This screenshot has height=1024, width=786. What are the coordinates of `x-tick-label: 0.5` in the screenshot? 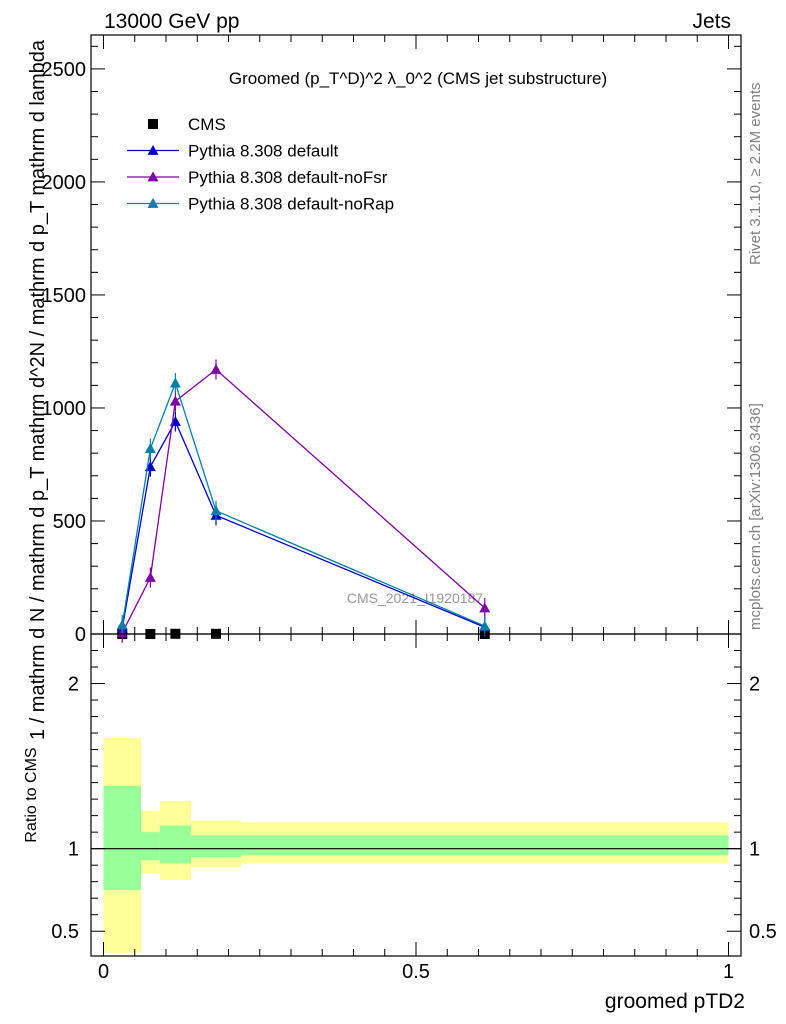 It's located at (416, 972).